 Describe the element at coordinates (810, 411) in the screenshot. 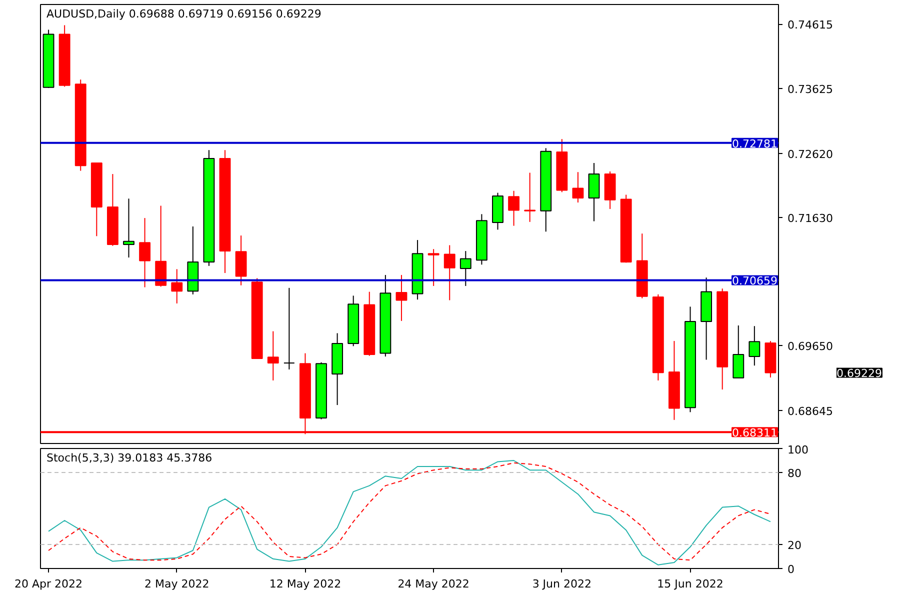

I see `y-tick-label: 0.68645` at that location.